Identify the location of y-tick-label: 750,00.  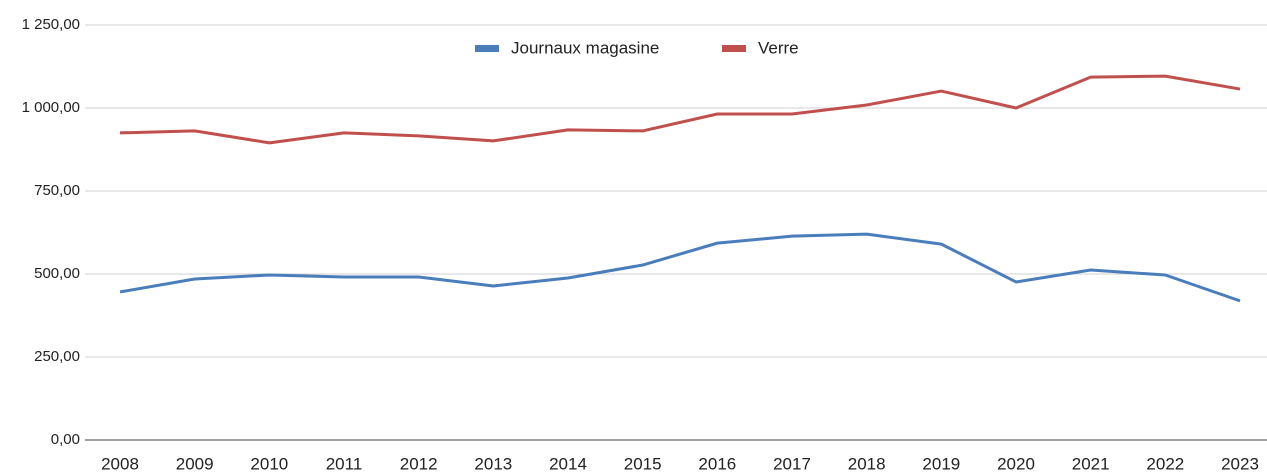
(57, 190).